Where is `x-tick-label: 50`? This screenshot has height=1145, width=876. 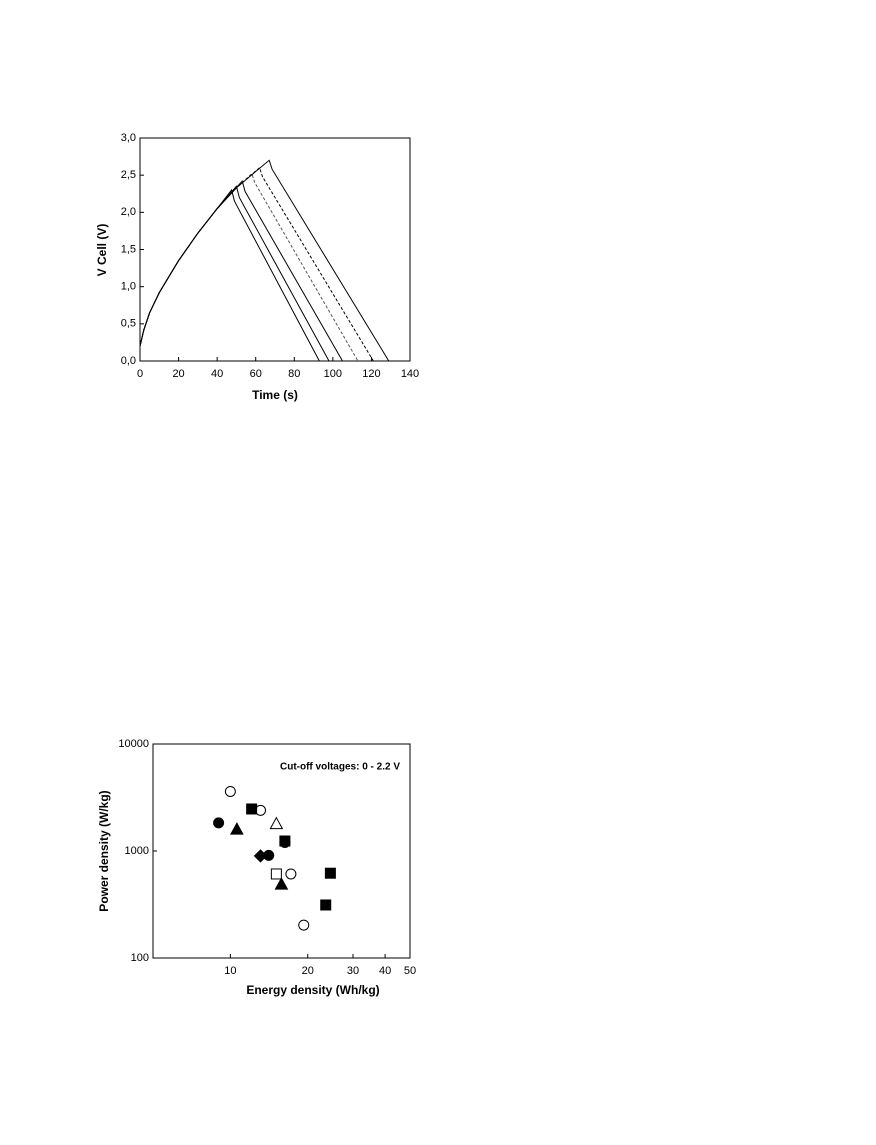 x-tick-label: 50 is located at coordinates (410, 971).